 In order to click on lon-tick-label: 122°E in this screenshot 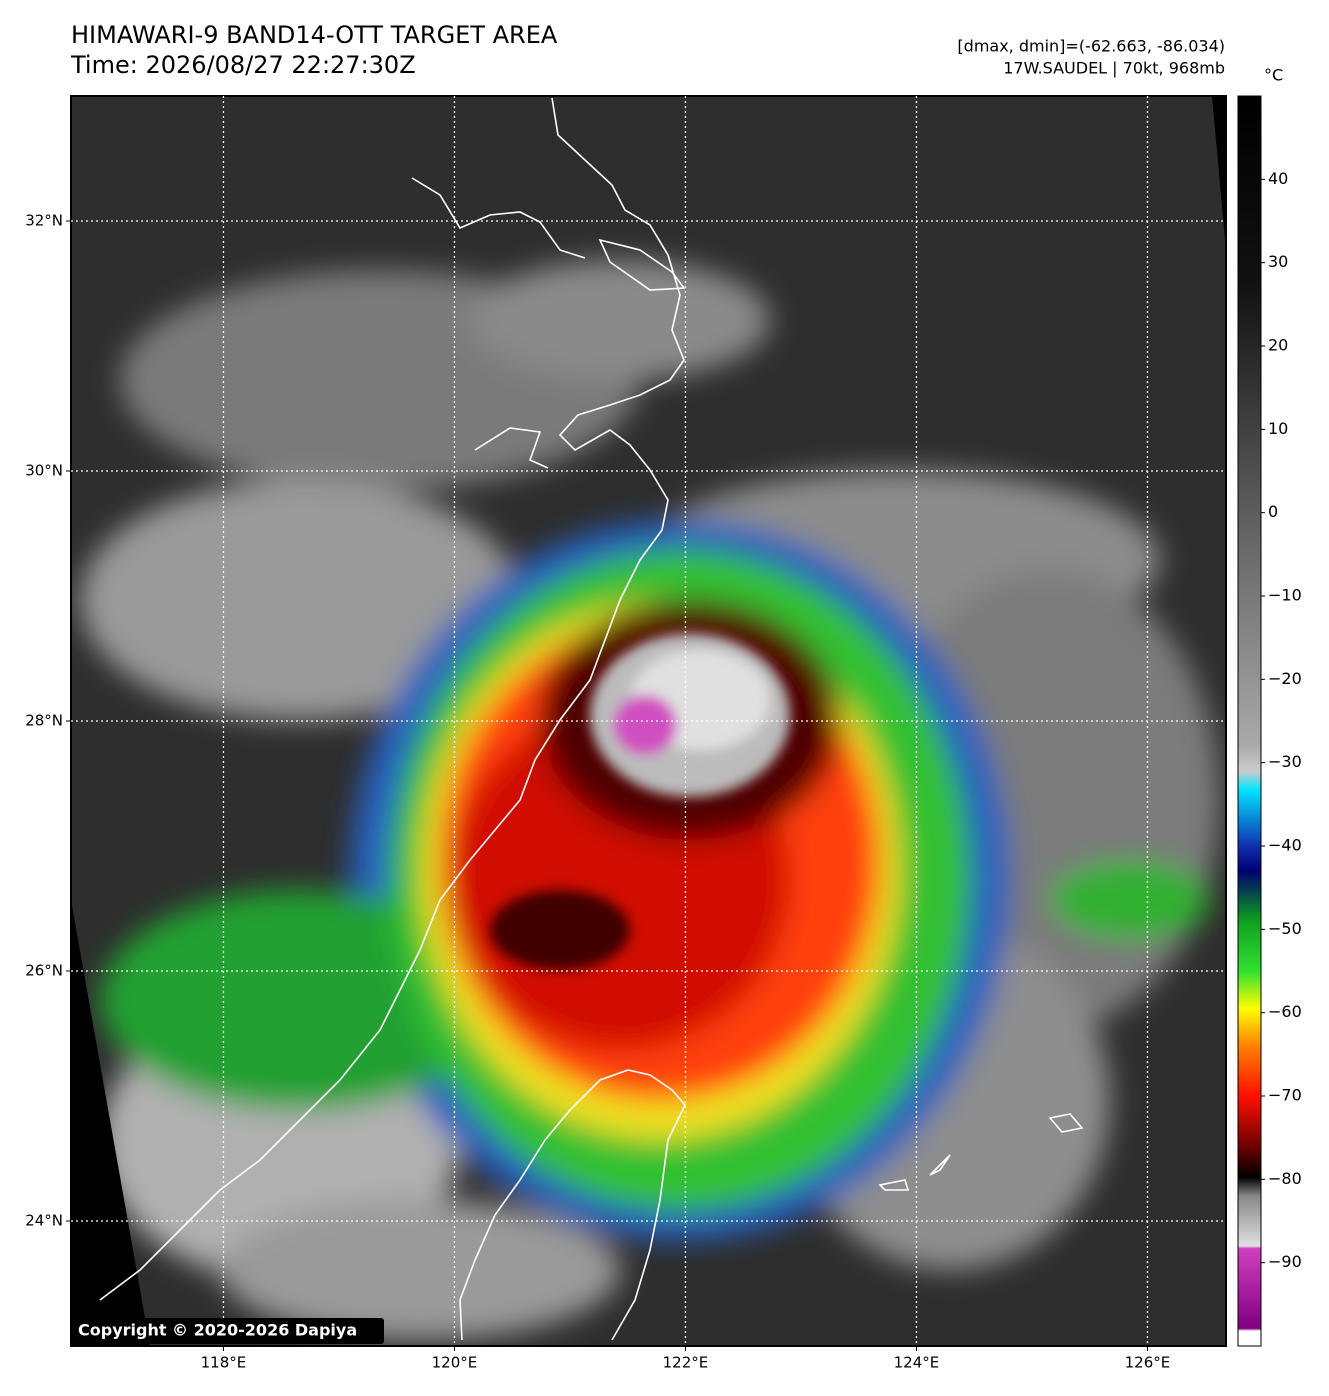, I will do `click(686, 1363)`.